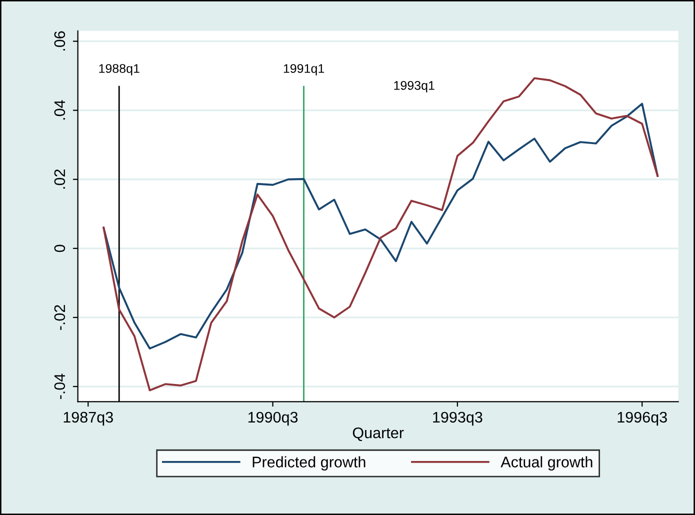  Describe the element at coordinates (60, 110) in the screenshot. I see `y-tick-label: .04` at that location.